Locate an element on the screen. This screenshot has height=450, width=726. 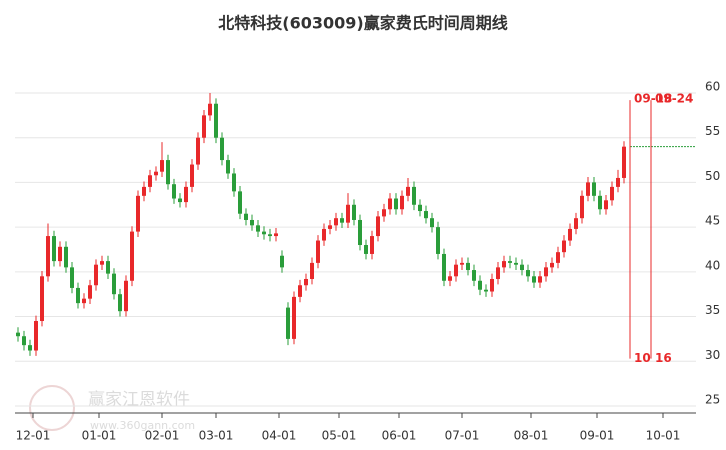
x-tick-label: 03-01 is located at coordinates (216, 436).